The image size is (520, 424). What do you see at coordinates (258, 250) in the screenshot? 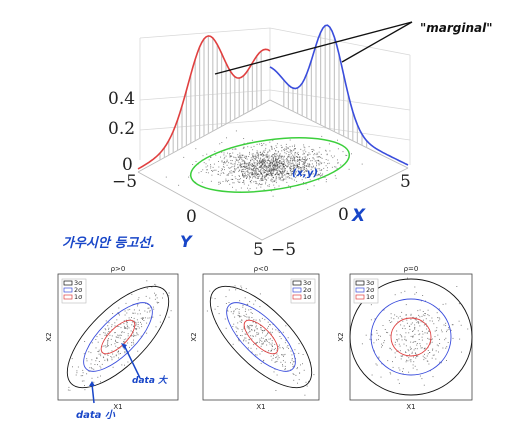
I see `y-tick-5: 5` at bounding box center [258, 250].